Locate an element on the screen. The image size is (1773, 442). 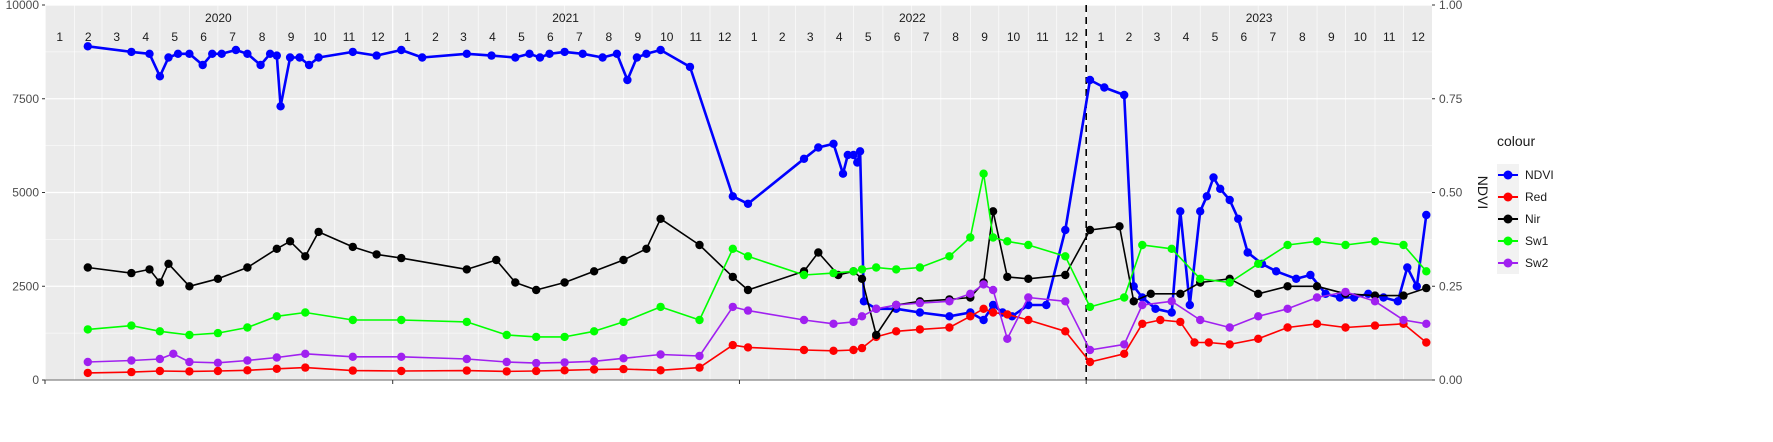
y2-tick-label: 0.50 is located at coordinates (1451, 193).